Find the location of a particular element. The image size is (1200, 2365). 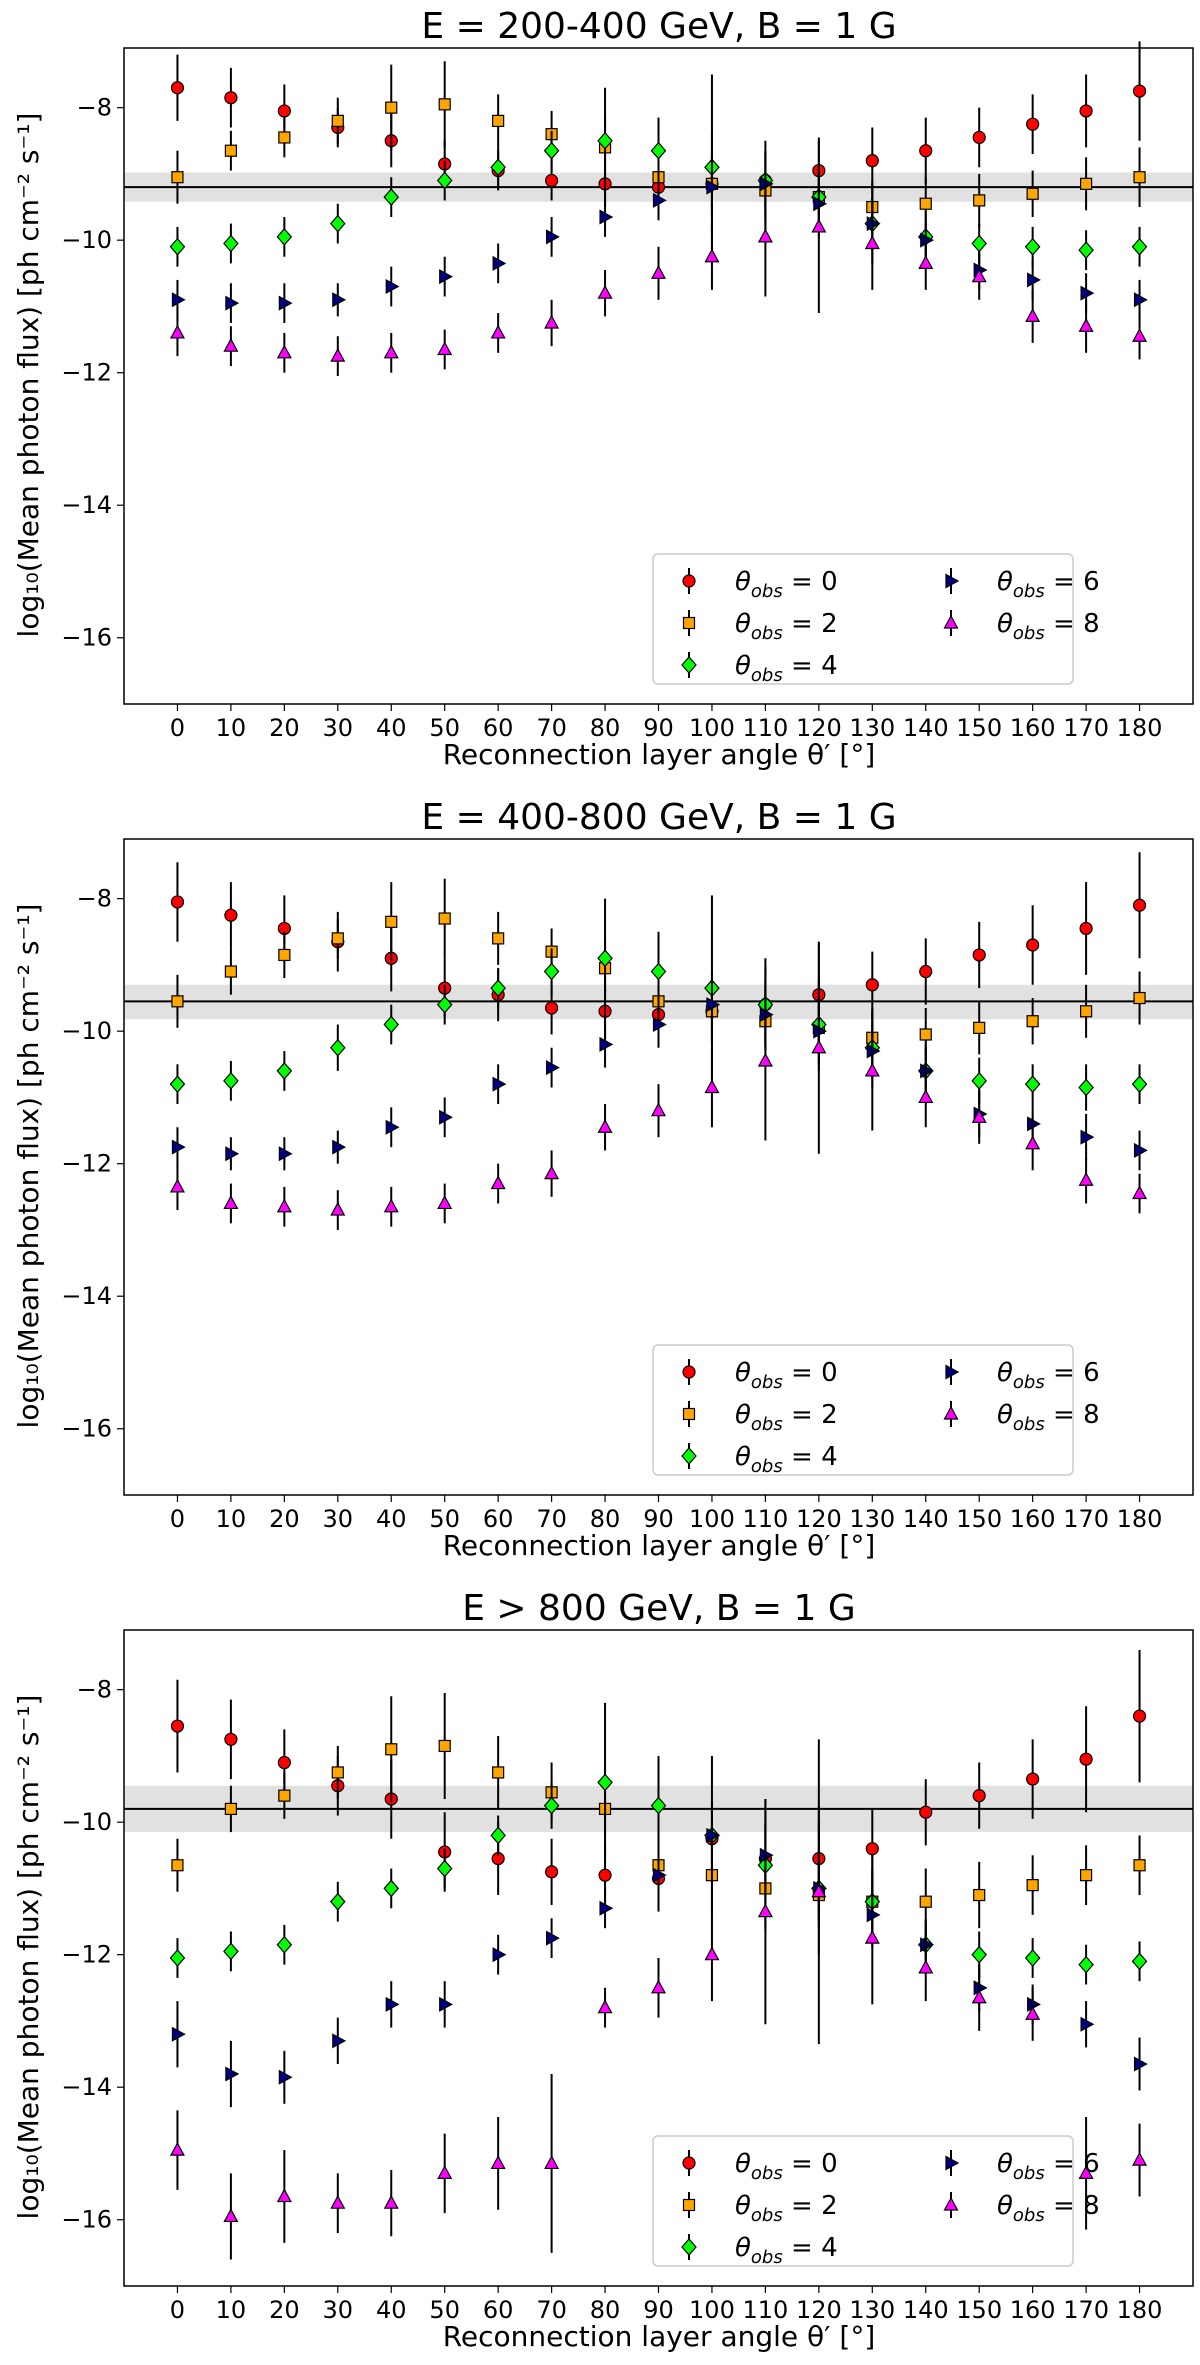

legend-label-value: = 4 is located at coordinates (810, 2248).